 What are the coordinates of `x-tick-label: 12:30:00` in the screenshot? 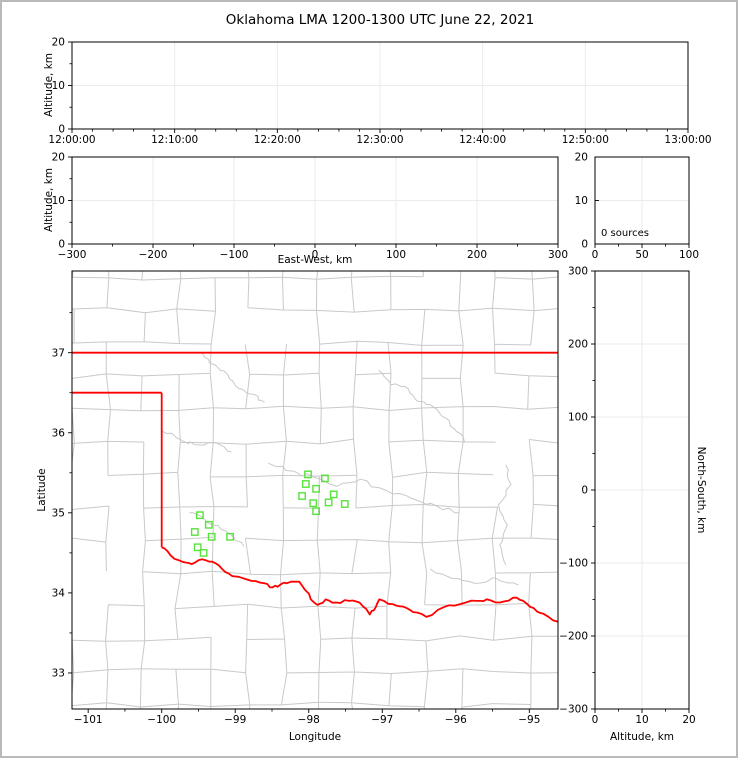 It's located at (379, 140).